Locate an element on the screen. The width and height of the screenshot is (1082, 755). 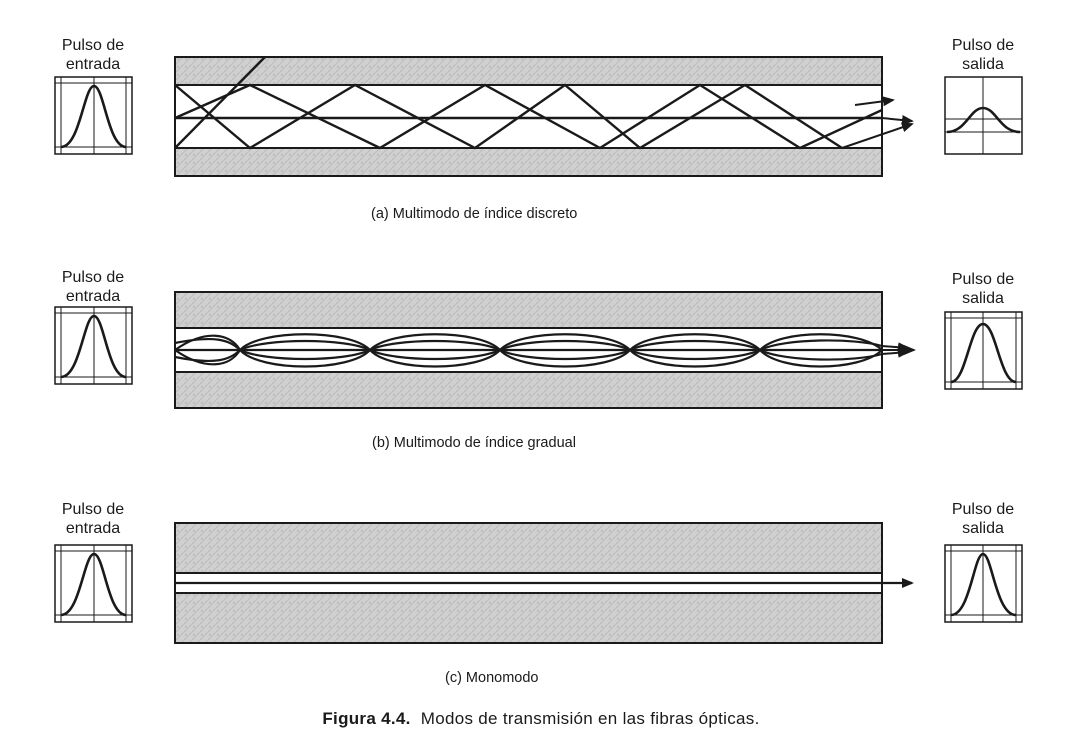
output-pulse-a is located at coordinates (983, 115).